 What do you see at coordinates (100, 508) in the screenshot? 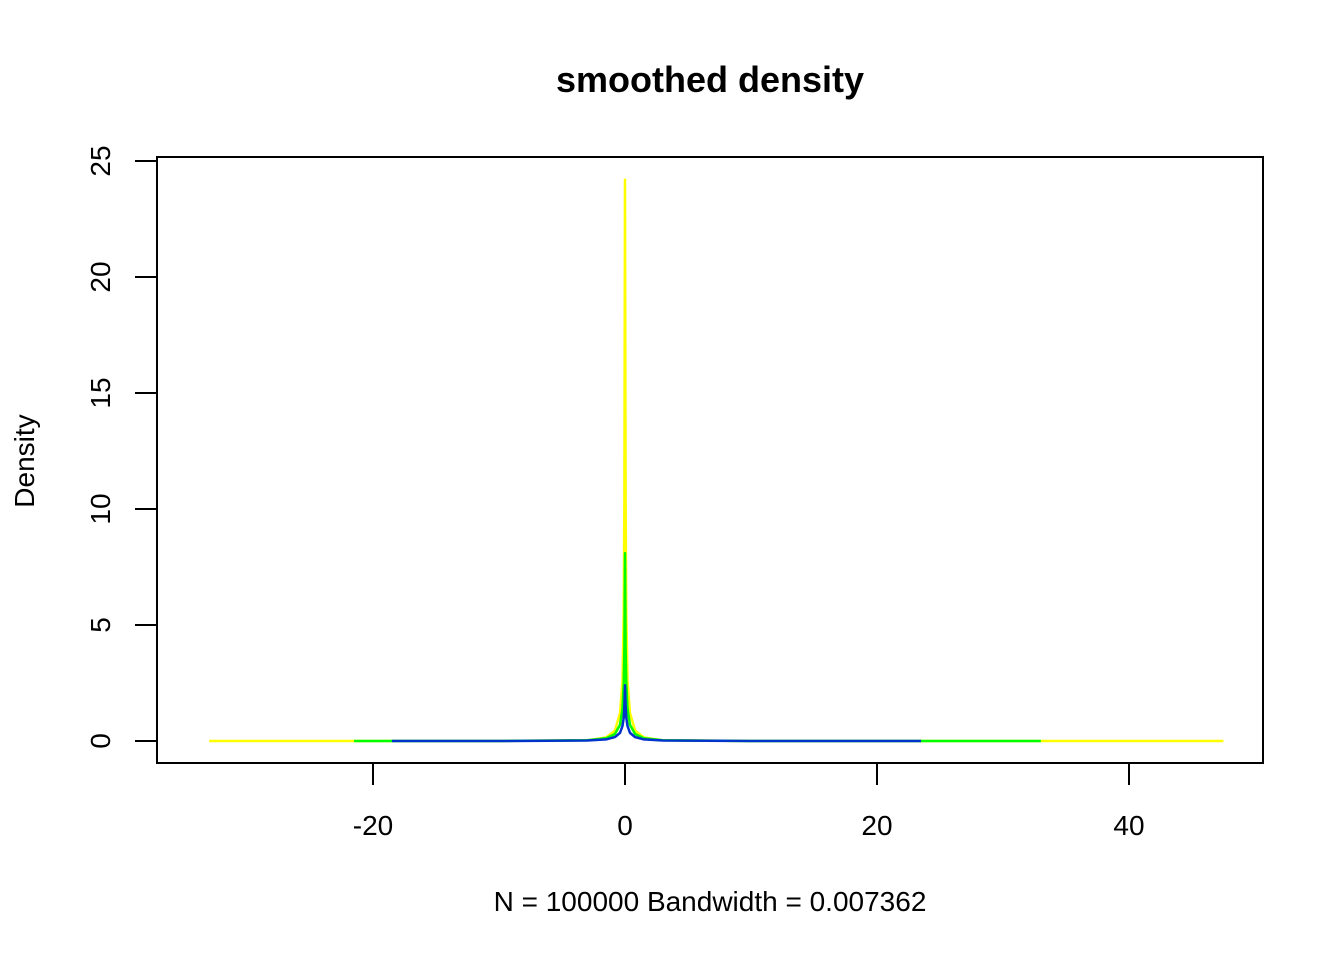
I see `y-tick-label: 10` at bounding box center [100, 508].